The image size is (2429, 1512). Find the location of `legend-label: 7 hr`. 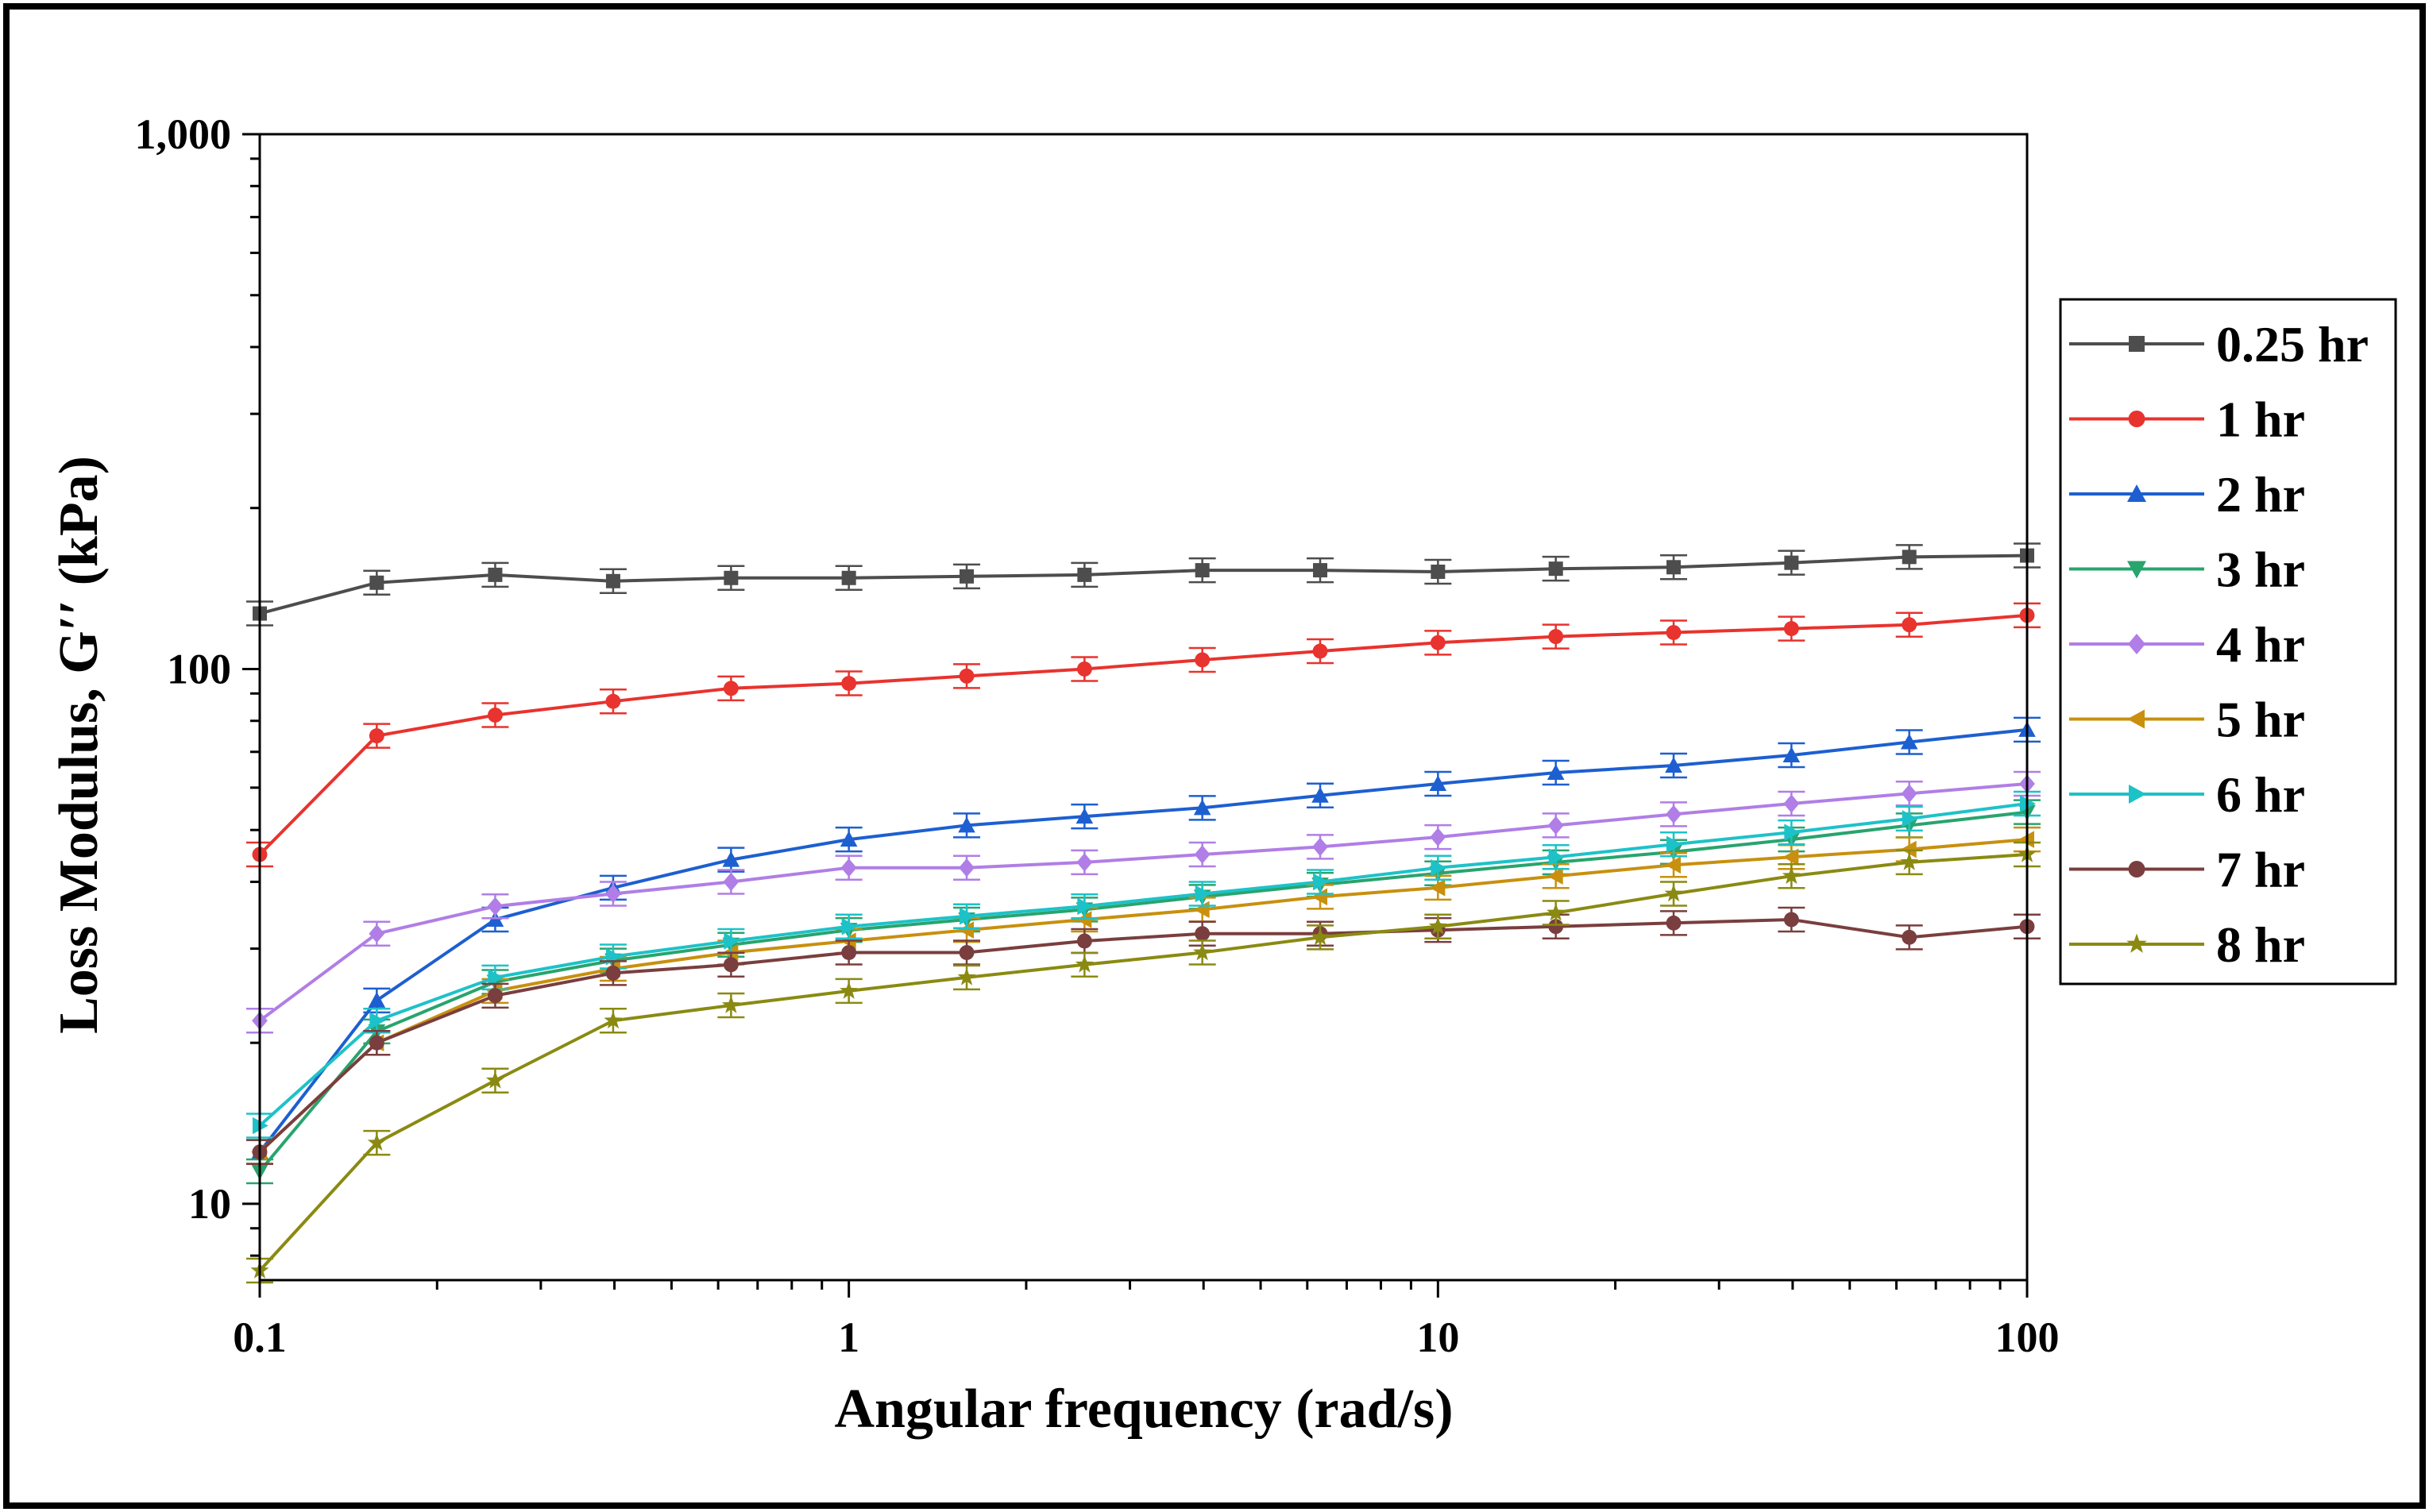

legend-label: 7 hr is located at coordinates (2260, 870).